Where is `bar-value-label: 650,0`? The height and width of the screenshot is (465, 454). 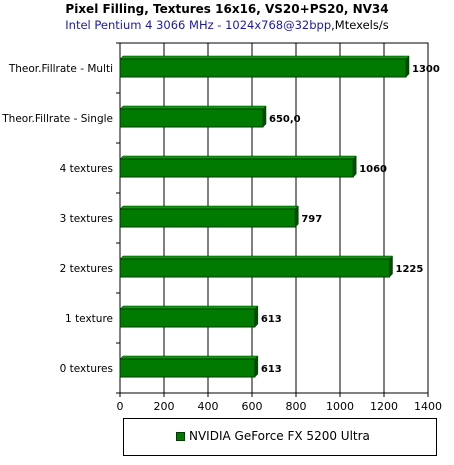
bar-value-label: 650,0 is located at coordinates (285, 119).